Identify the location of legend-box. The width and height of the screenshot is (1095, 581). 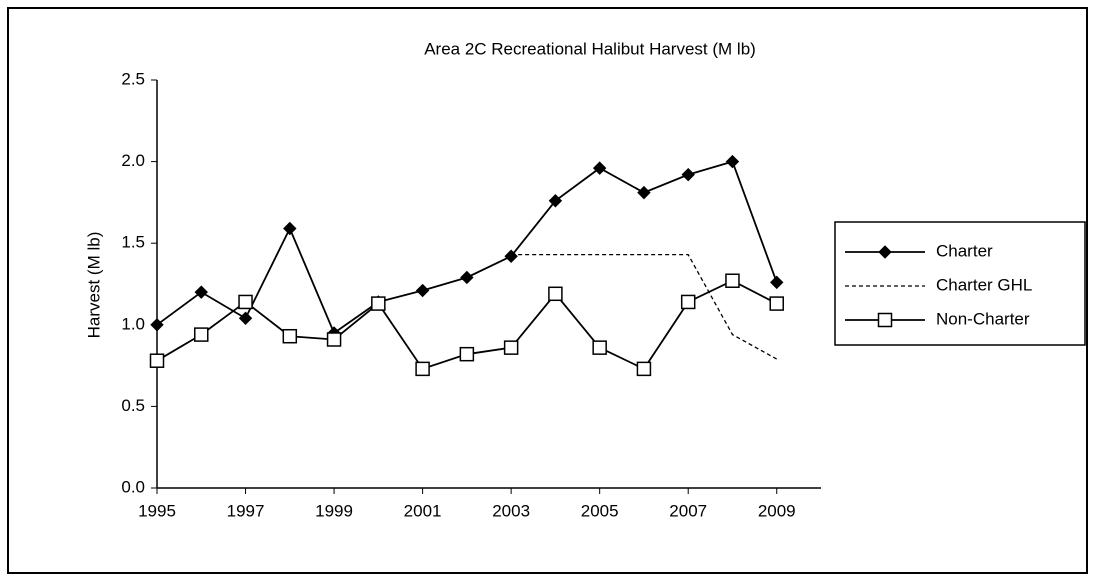
(960, 283).